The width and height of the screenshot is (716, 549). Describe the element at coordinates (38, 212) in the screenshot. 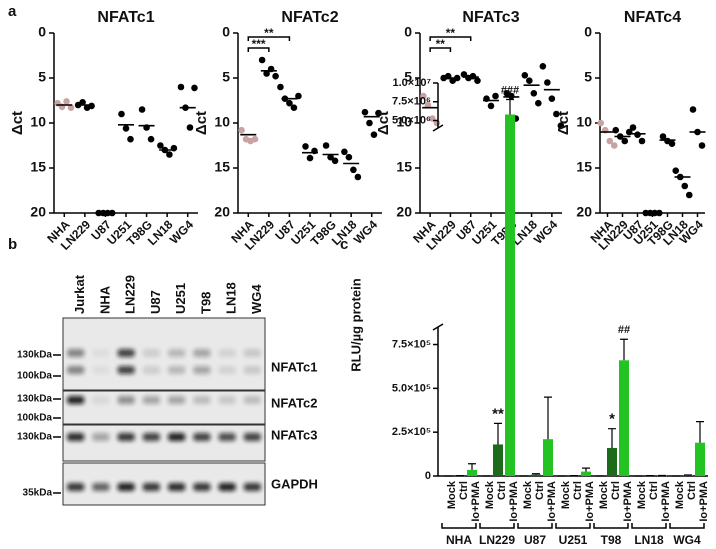

I see `y-tick-label: 20` at that location.